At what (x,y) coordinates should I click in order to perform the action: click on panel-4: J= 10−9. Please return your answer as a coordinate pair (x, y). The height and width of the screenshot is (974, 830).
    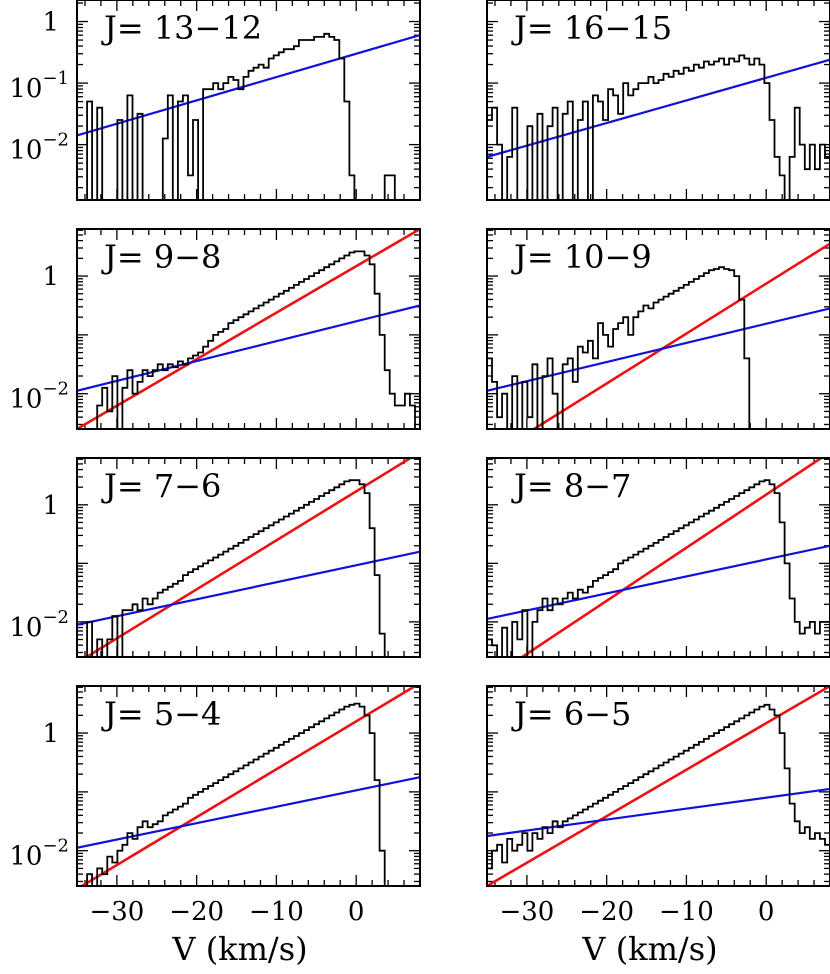
    Looking at the image, I should click on (658, 329).